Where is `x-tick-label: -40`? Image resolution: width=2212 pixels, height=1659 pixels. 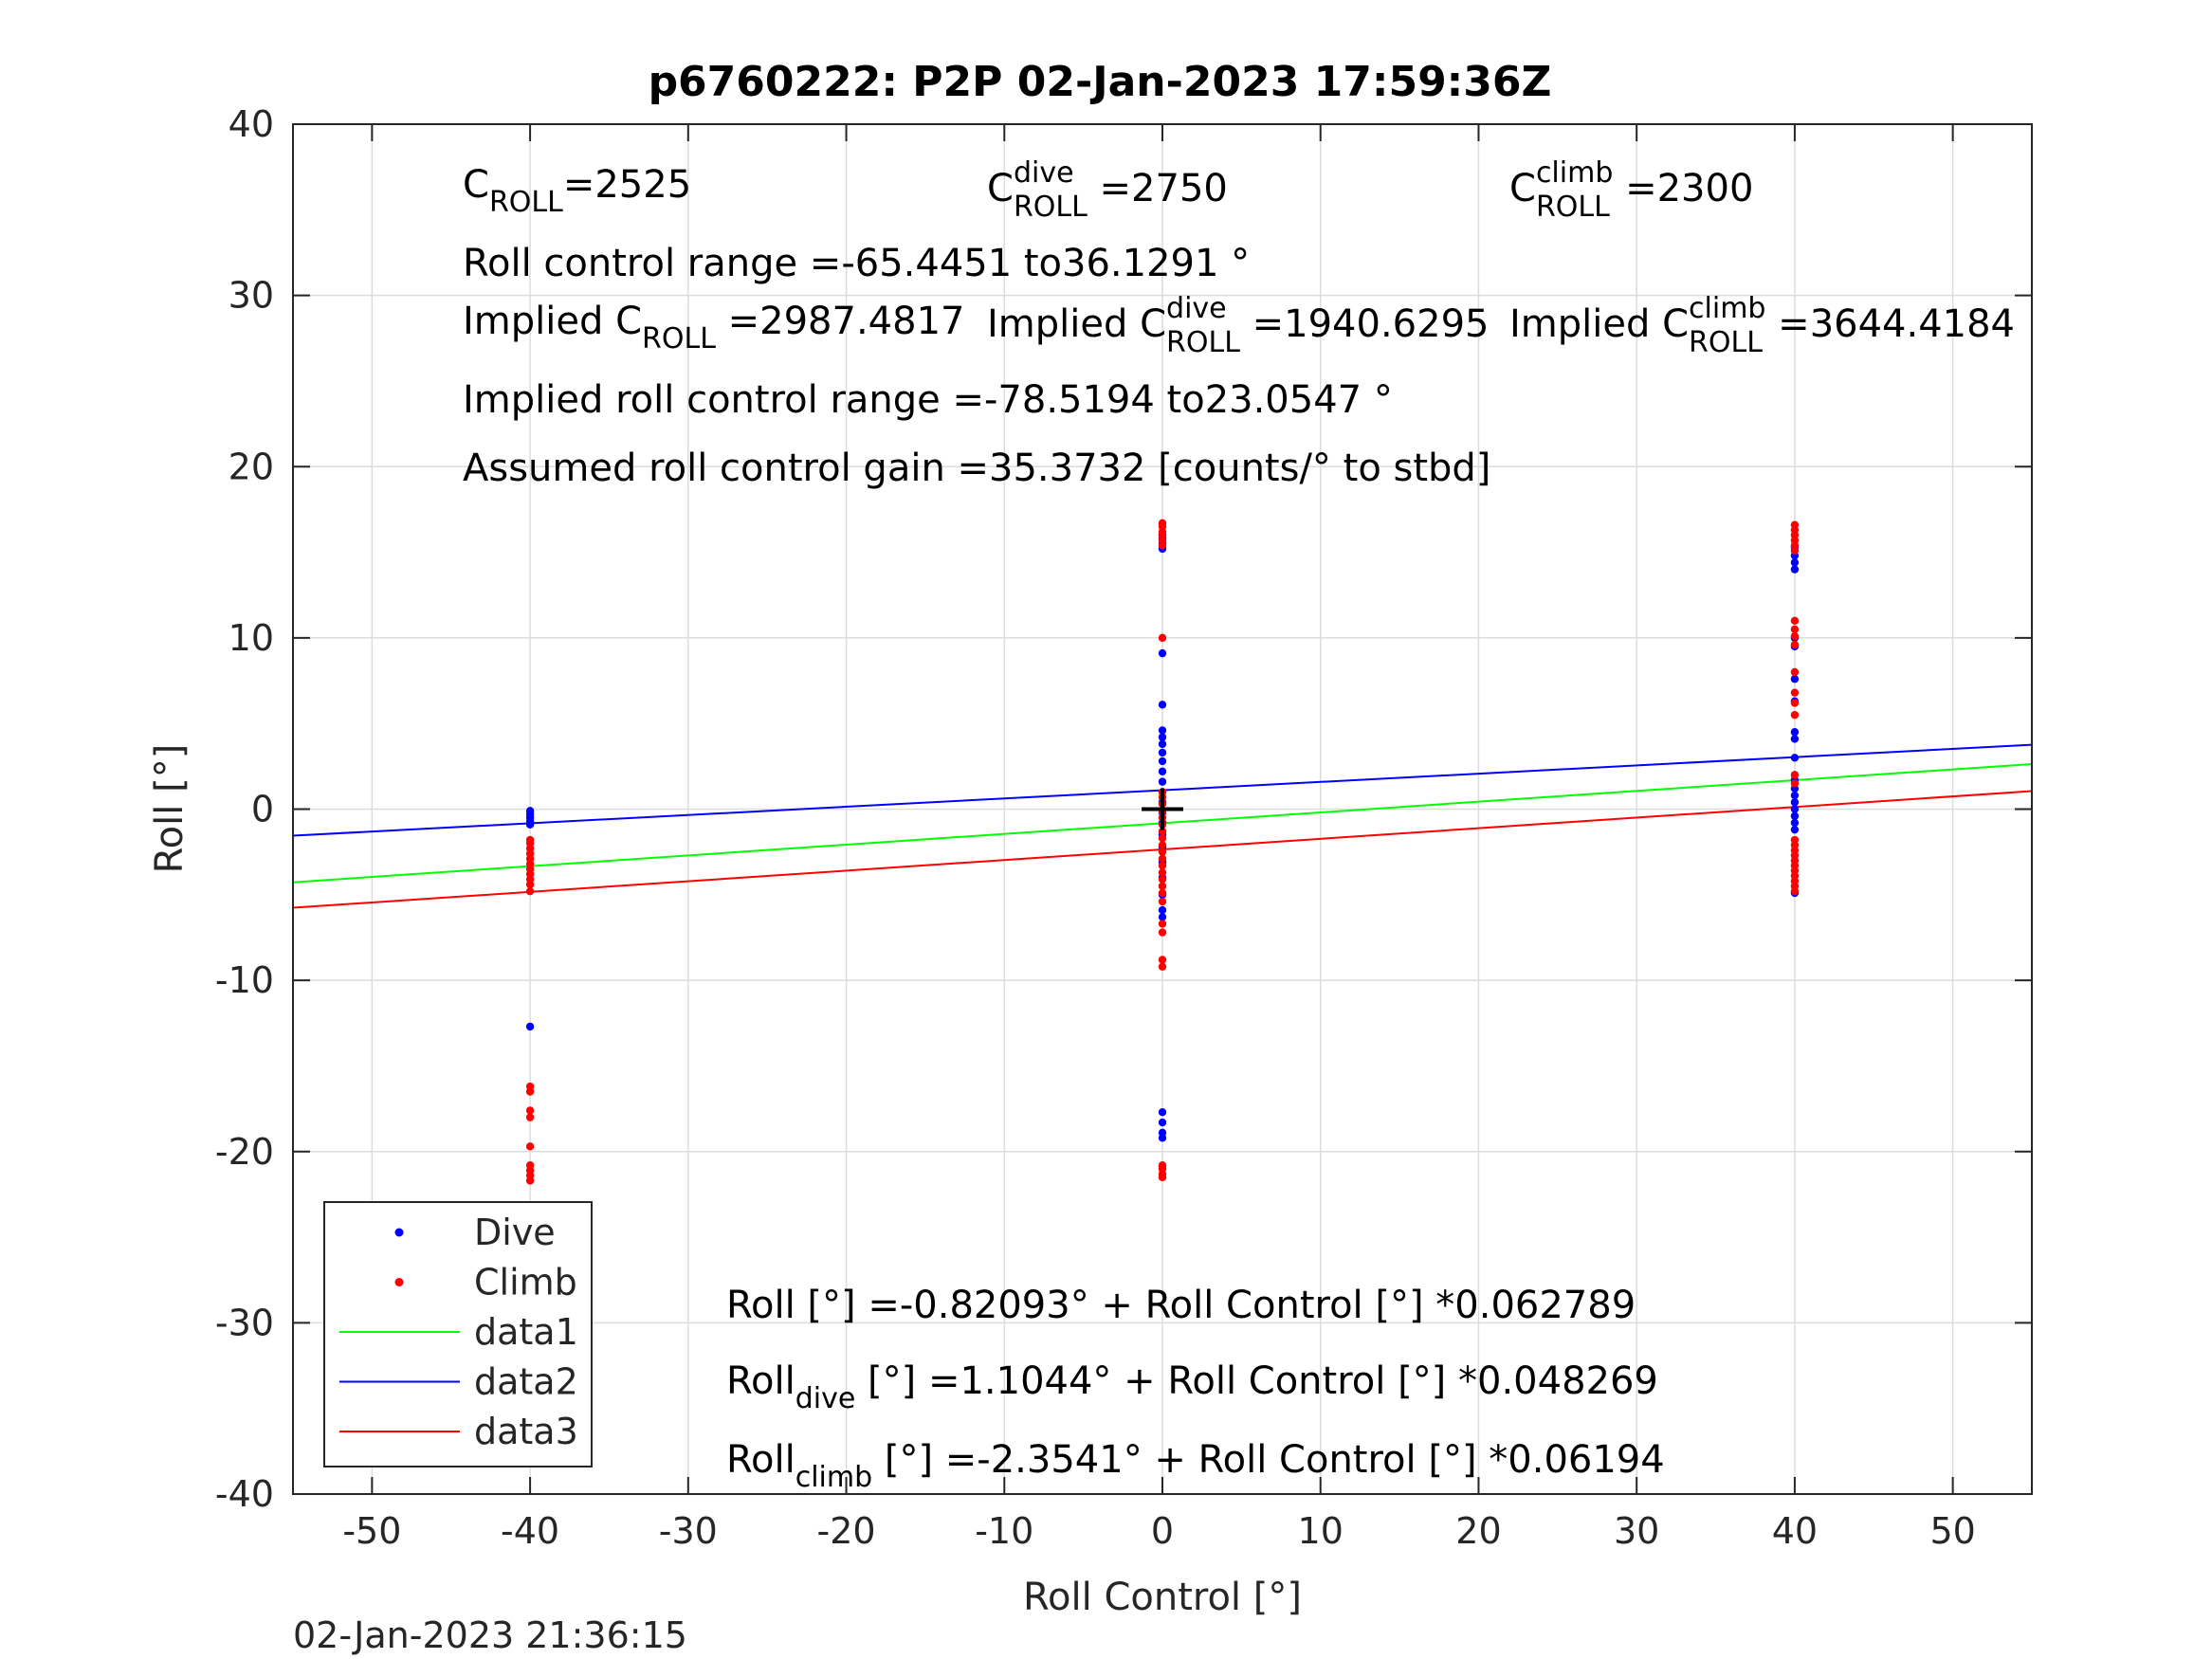
x-tick-label: -40 is located at coordinates (530, 1531).